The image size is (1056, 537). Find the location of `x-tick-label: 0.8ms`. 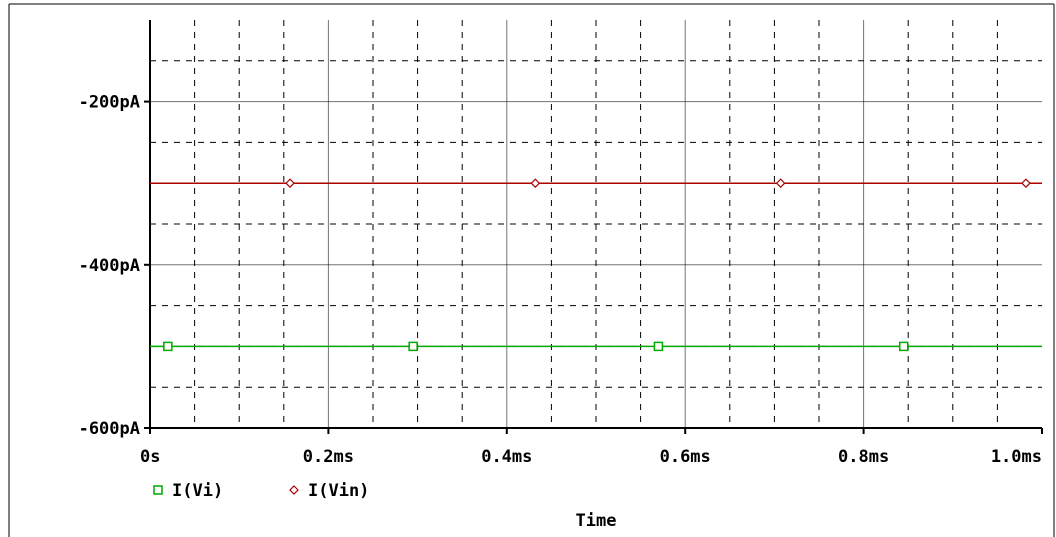

x-tick-label: 0.8ms is located at coordinates (863, 457).